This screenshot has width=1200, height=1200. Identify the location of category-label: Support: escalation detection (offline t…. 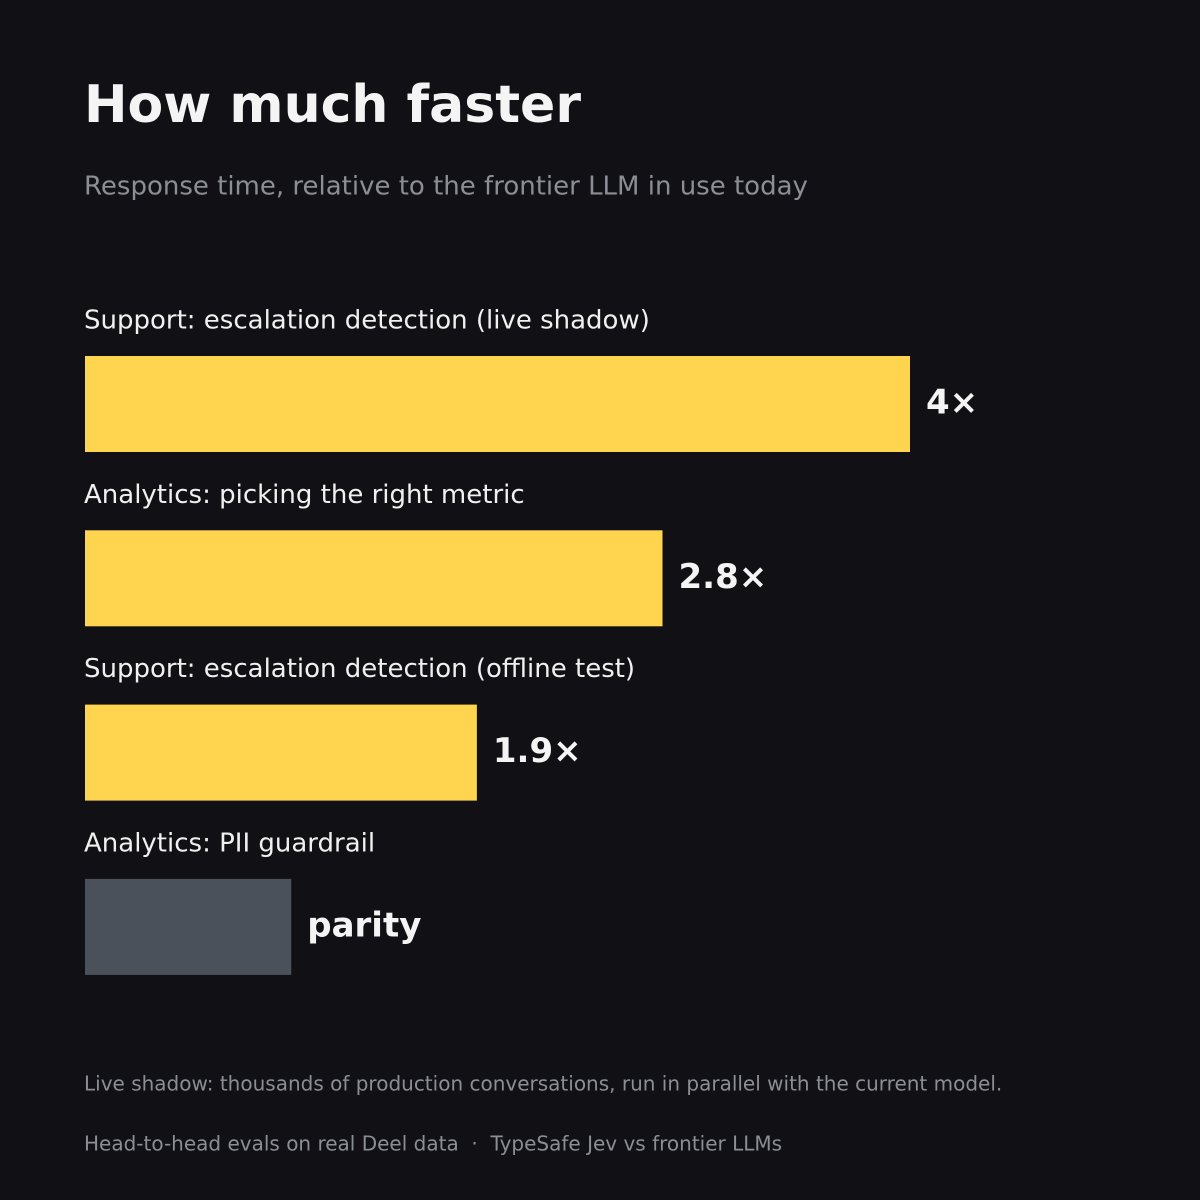
(359, 669).